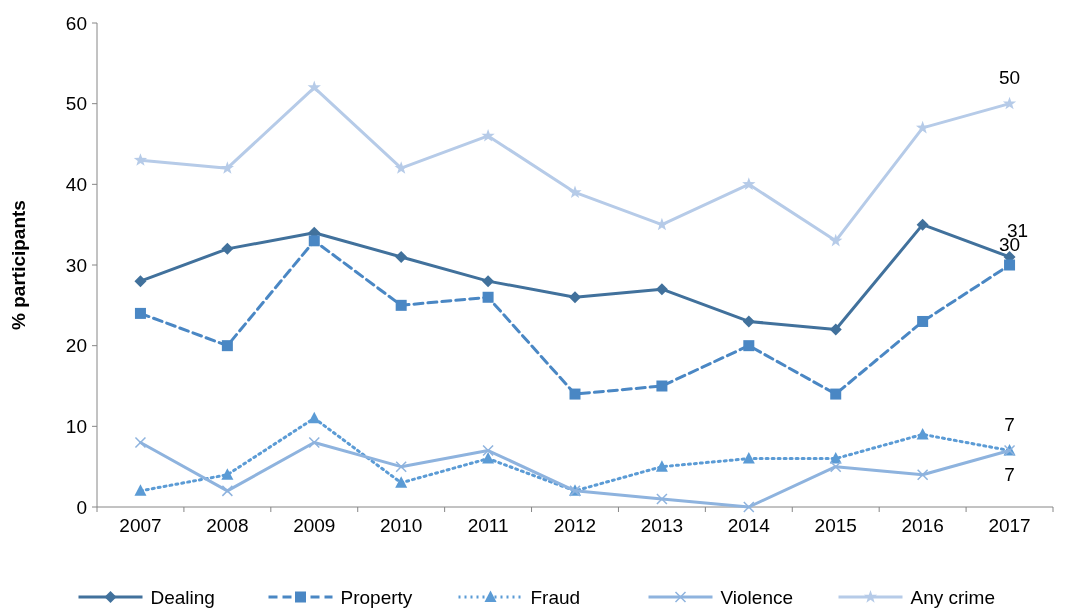  Describe the element at coordinates (76, 426) in the screenshot. I see `y-tick-label: 10` at that location.